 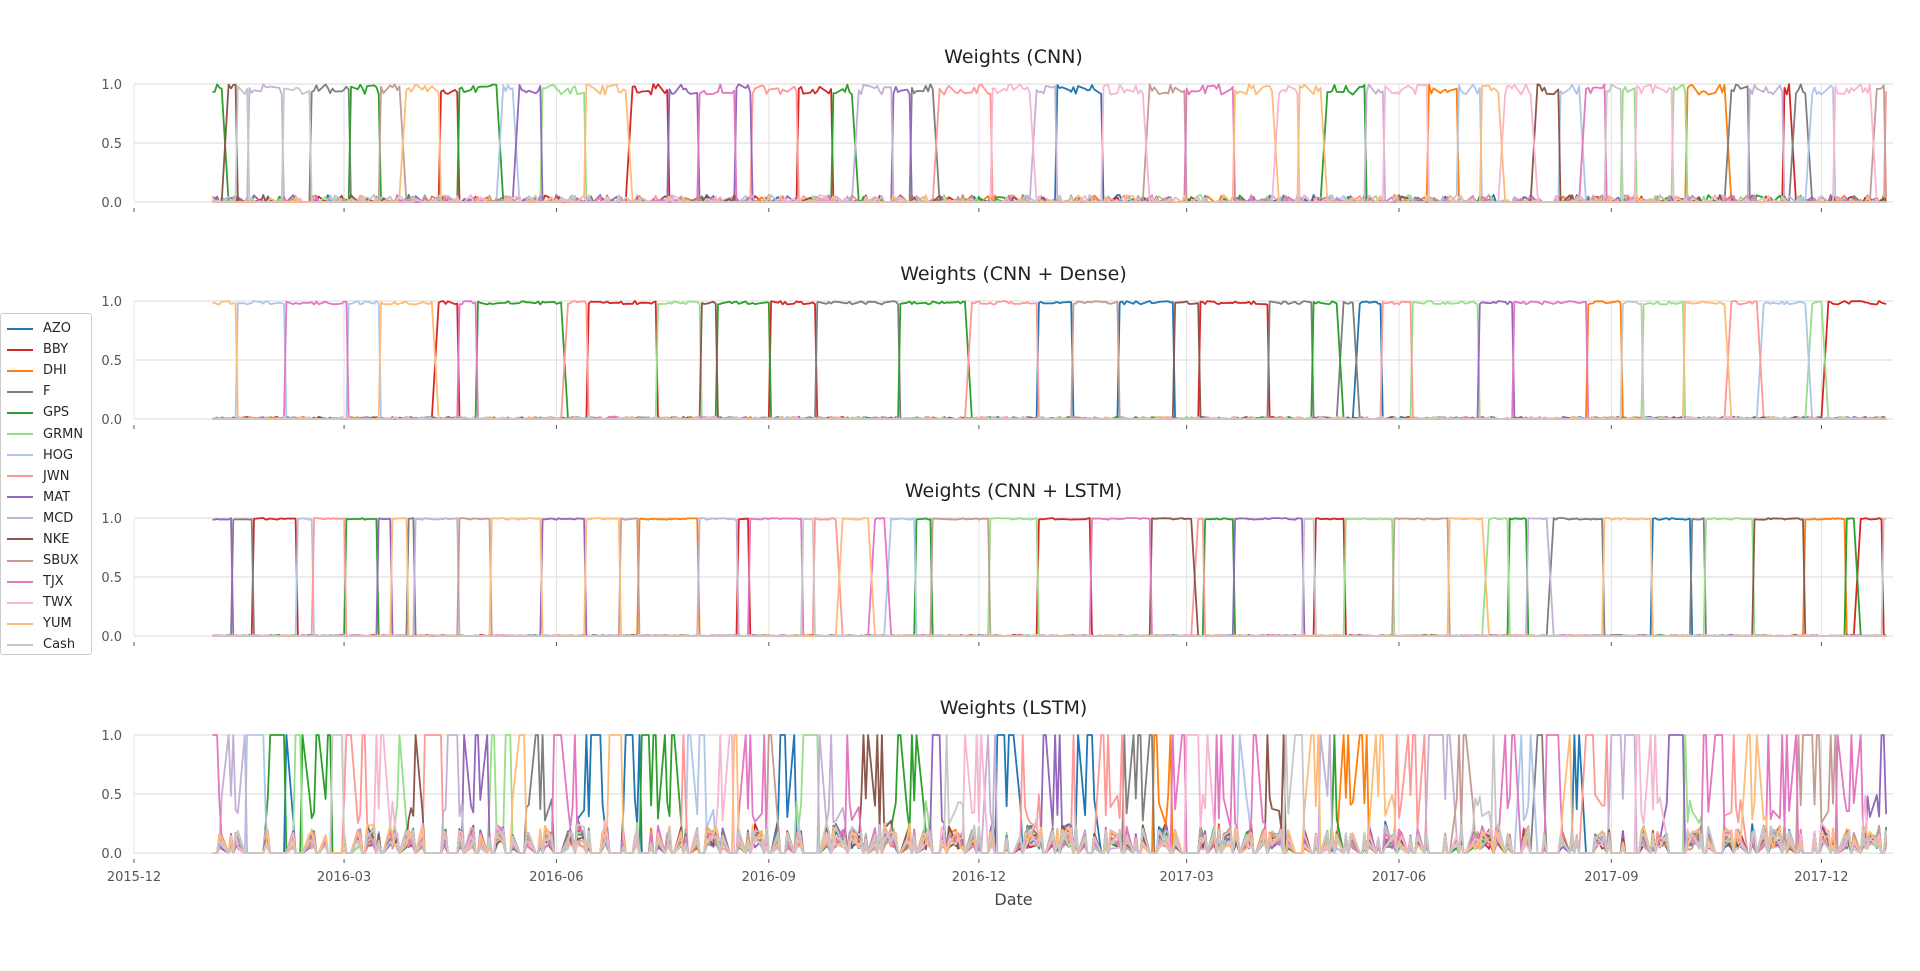 I want to click on legend-item-tjx: TJX, so click(x=46, y=581).